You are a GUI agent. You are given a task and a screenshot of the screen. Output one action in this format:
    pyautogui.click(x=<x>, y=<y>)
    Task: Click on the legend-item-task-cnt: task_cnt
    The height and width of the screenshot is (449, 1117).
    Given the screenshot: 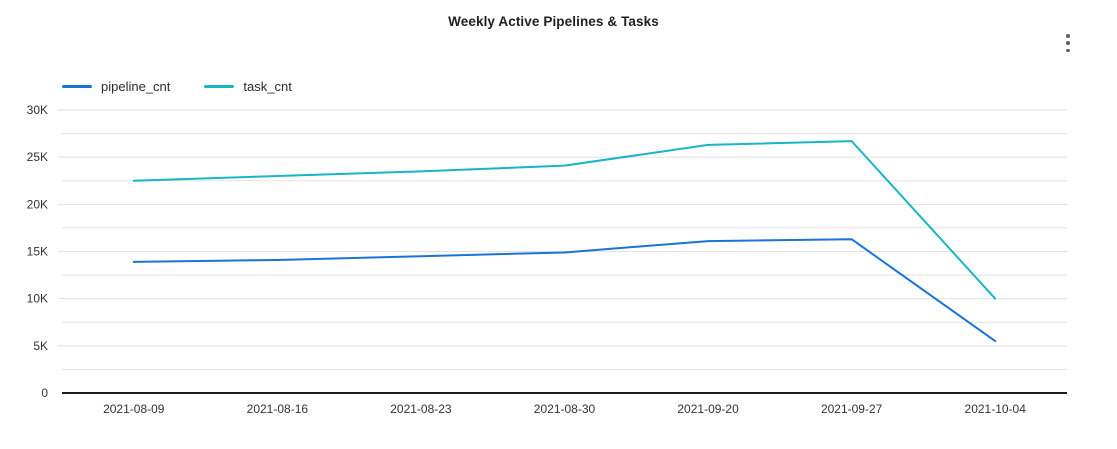 What is the action you would take?
    pyautogui.click(x=248, y=86)
    